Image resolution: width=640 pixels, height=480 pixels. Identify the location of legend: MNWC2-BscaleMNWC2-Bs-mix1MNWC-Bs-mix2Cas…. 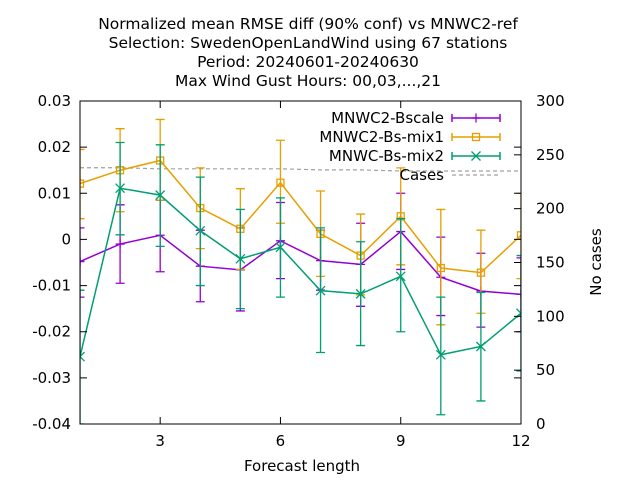
(410, 146).